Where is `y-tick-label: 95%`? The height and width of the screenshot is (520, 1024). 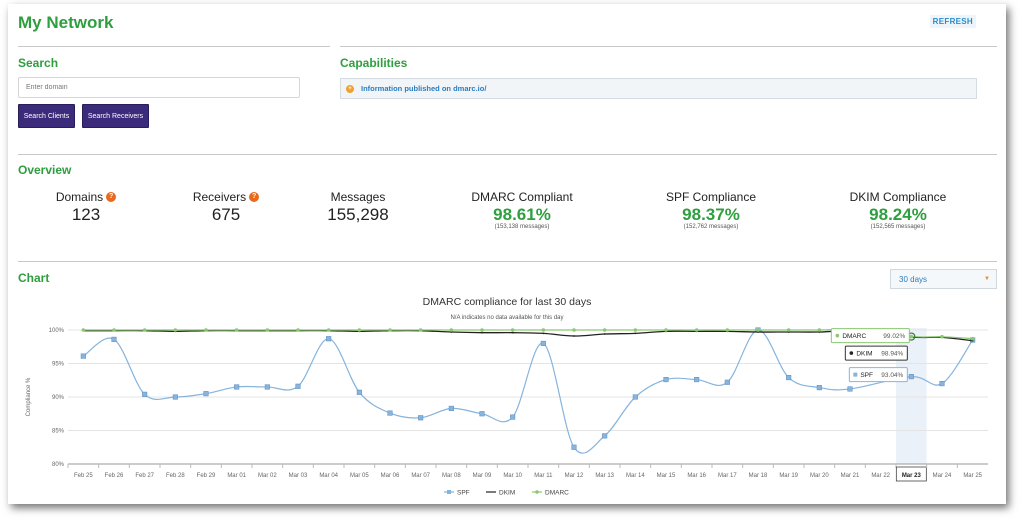 y-tick-label: 95% is located at coordinates (58, 365).